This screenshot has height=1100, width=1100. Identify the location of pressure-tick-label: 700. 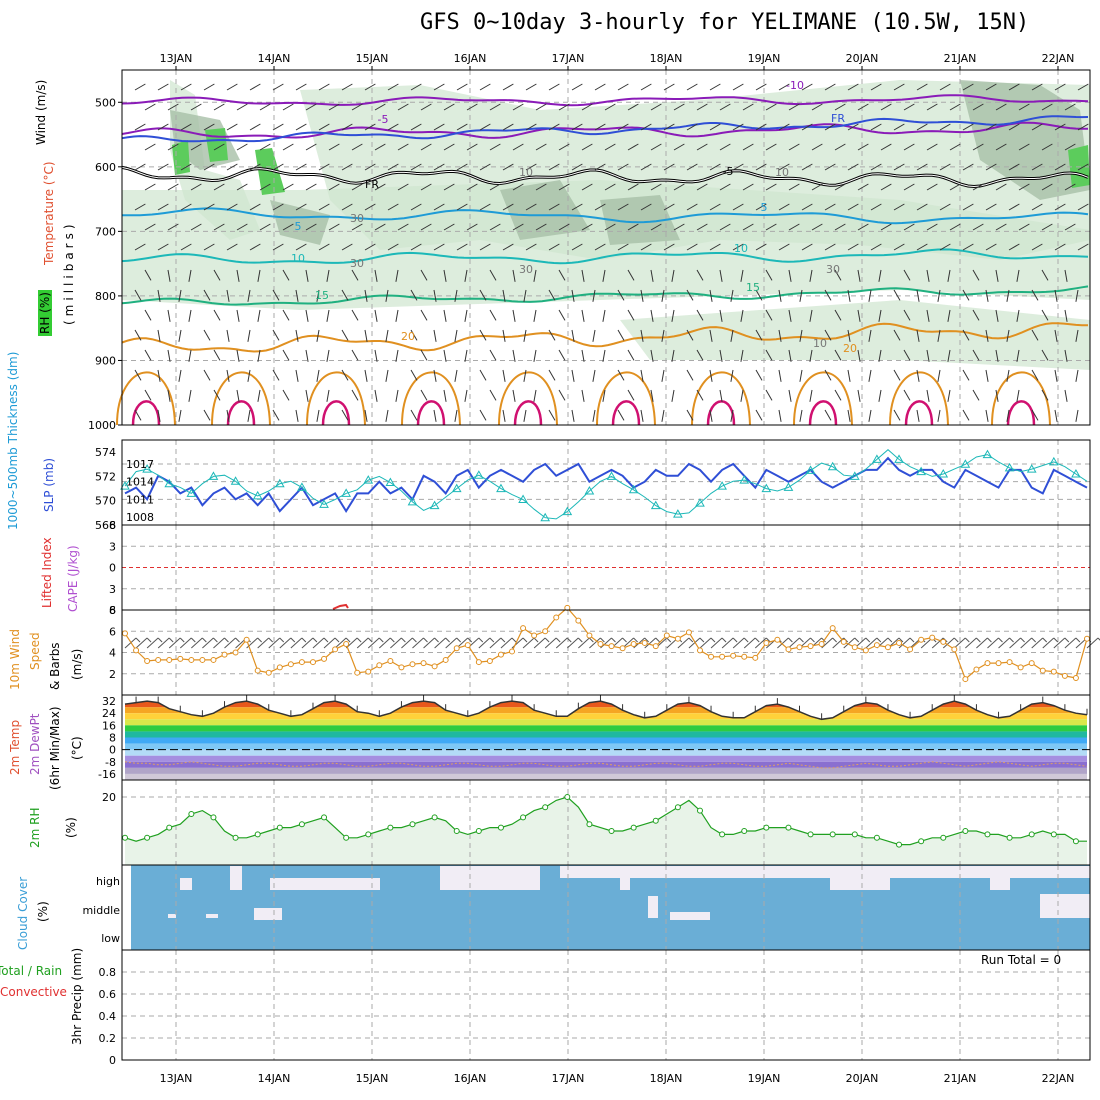
(105, 231).